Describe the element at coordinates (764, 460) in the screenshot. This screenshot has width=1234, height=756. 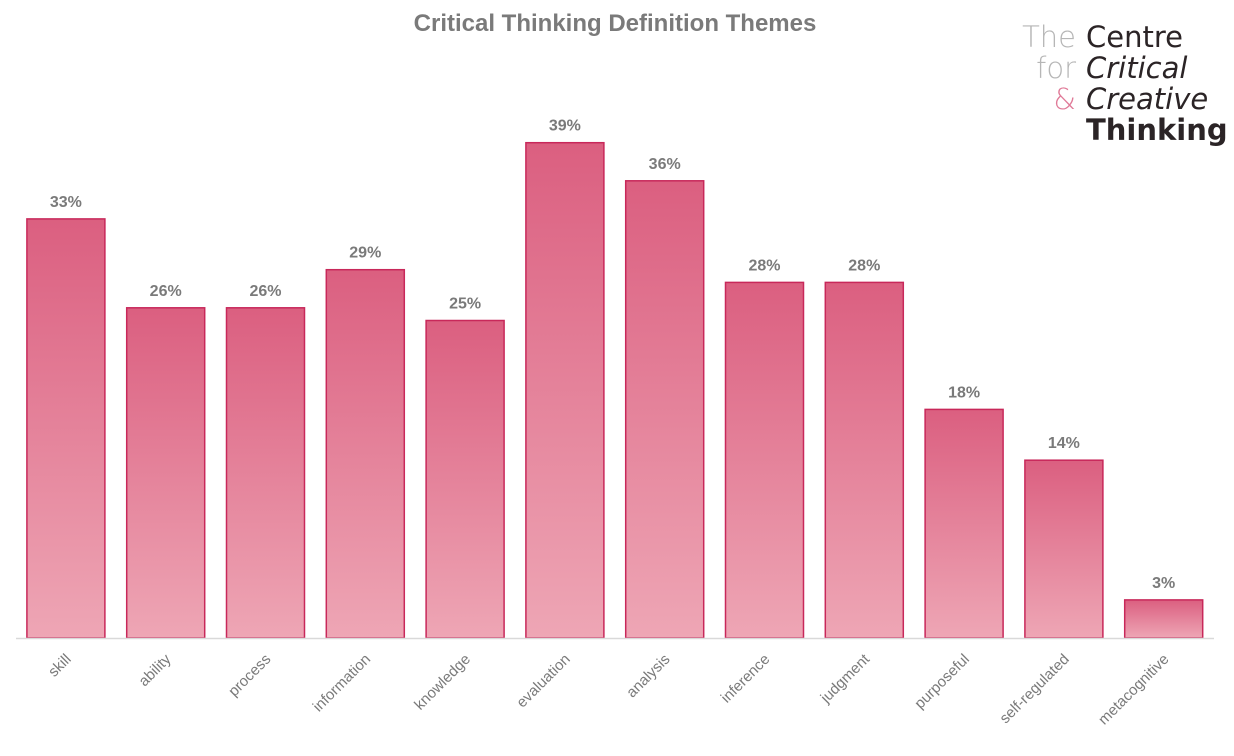
I see `bar-inference` at that location.